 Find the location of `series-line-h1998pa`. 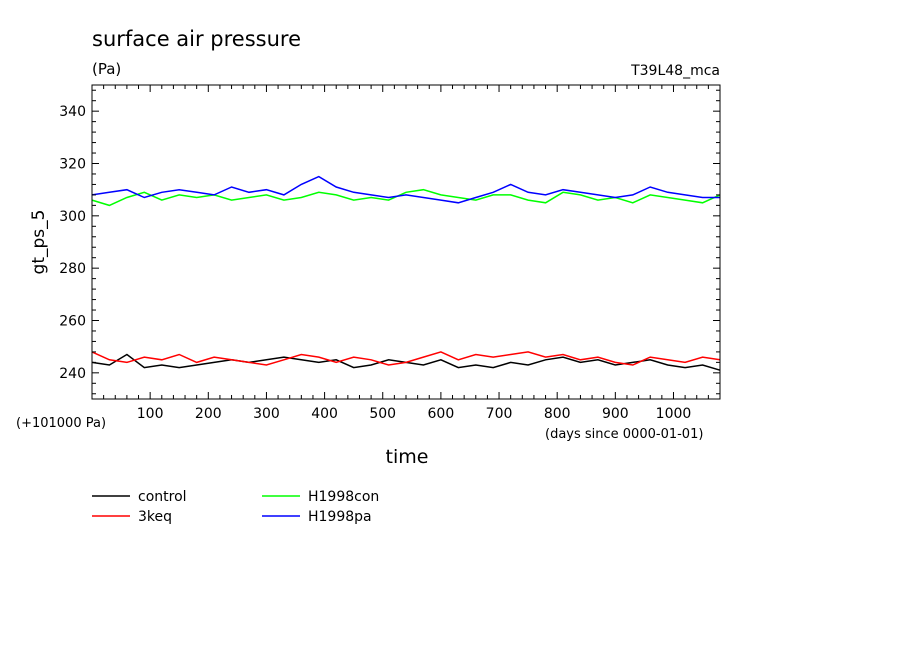

series-line-h1998pa is located at coordinates (405, 189).